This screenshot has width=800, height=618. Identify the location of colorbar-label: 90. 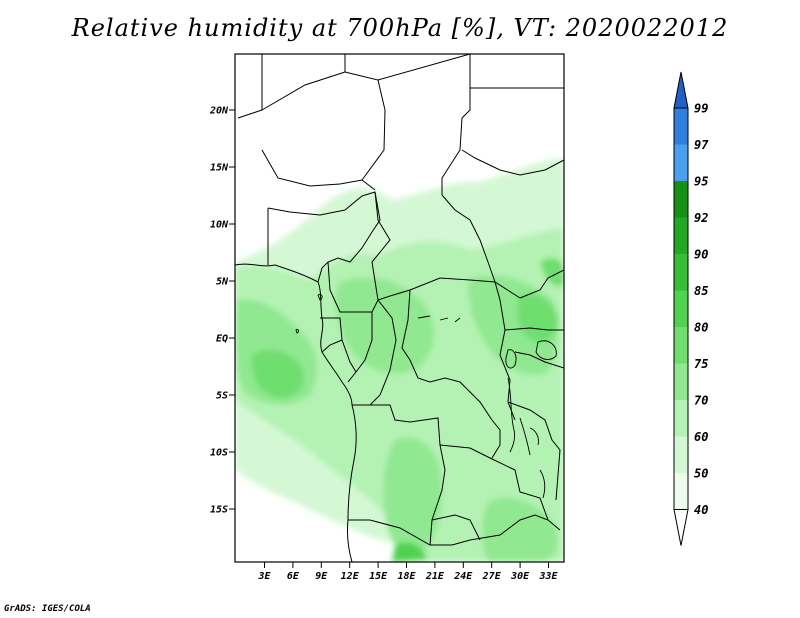
(701, 255).